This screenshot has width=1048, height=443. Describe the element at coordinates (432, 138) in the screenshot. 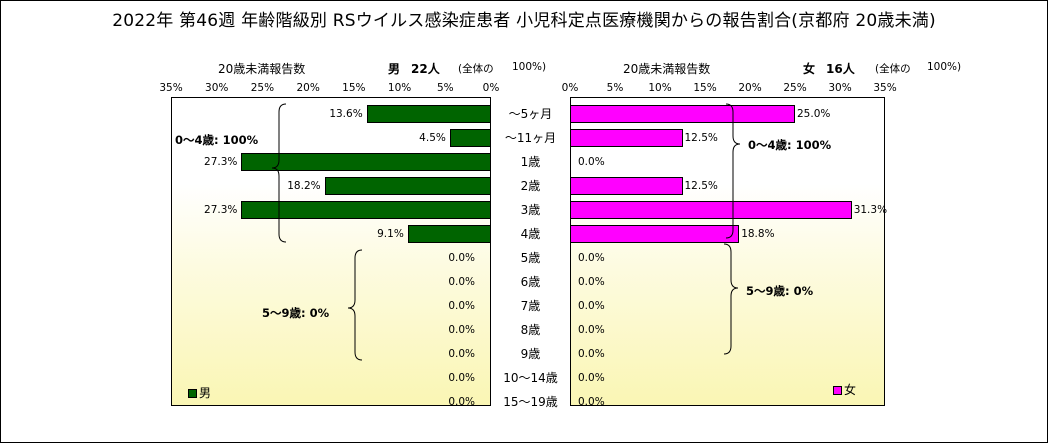

I see `male-value-label: 4.5%` at that location.